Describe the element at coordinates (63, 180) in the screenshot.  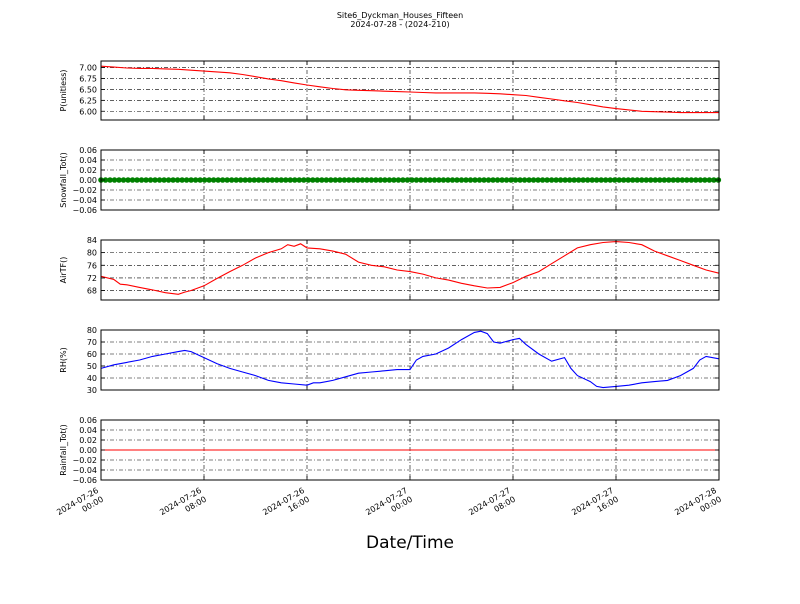
I see `y-axis-label: Snowfall_Tot()` at that location.